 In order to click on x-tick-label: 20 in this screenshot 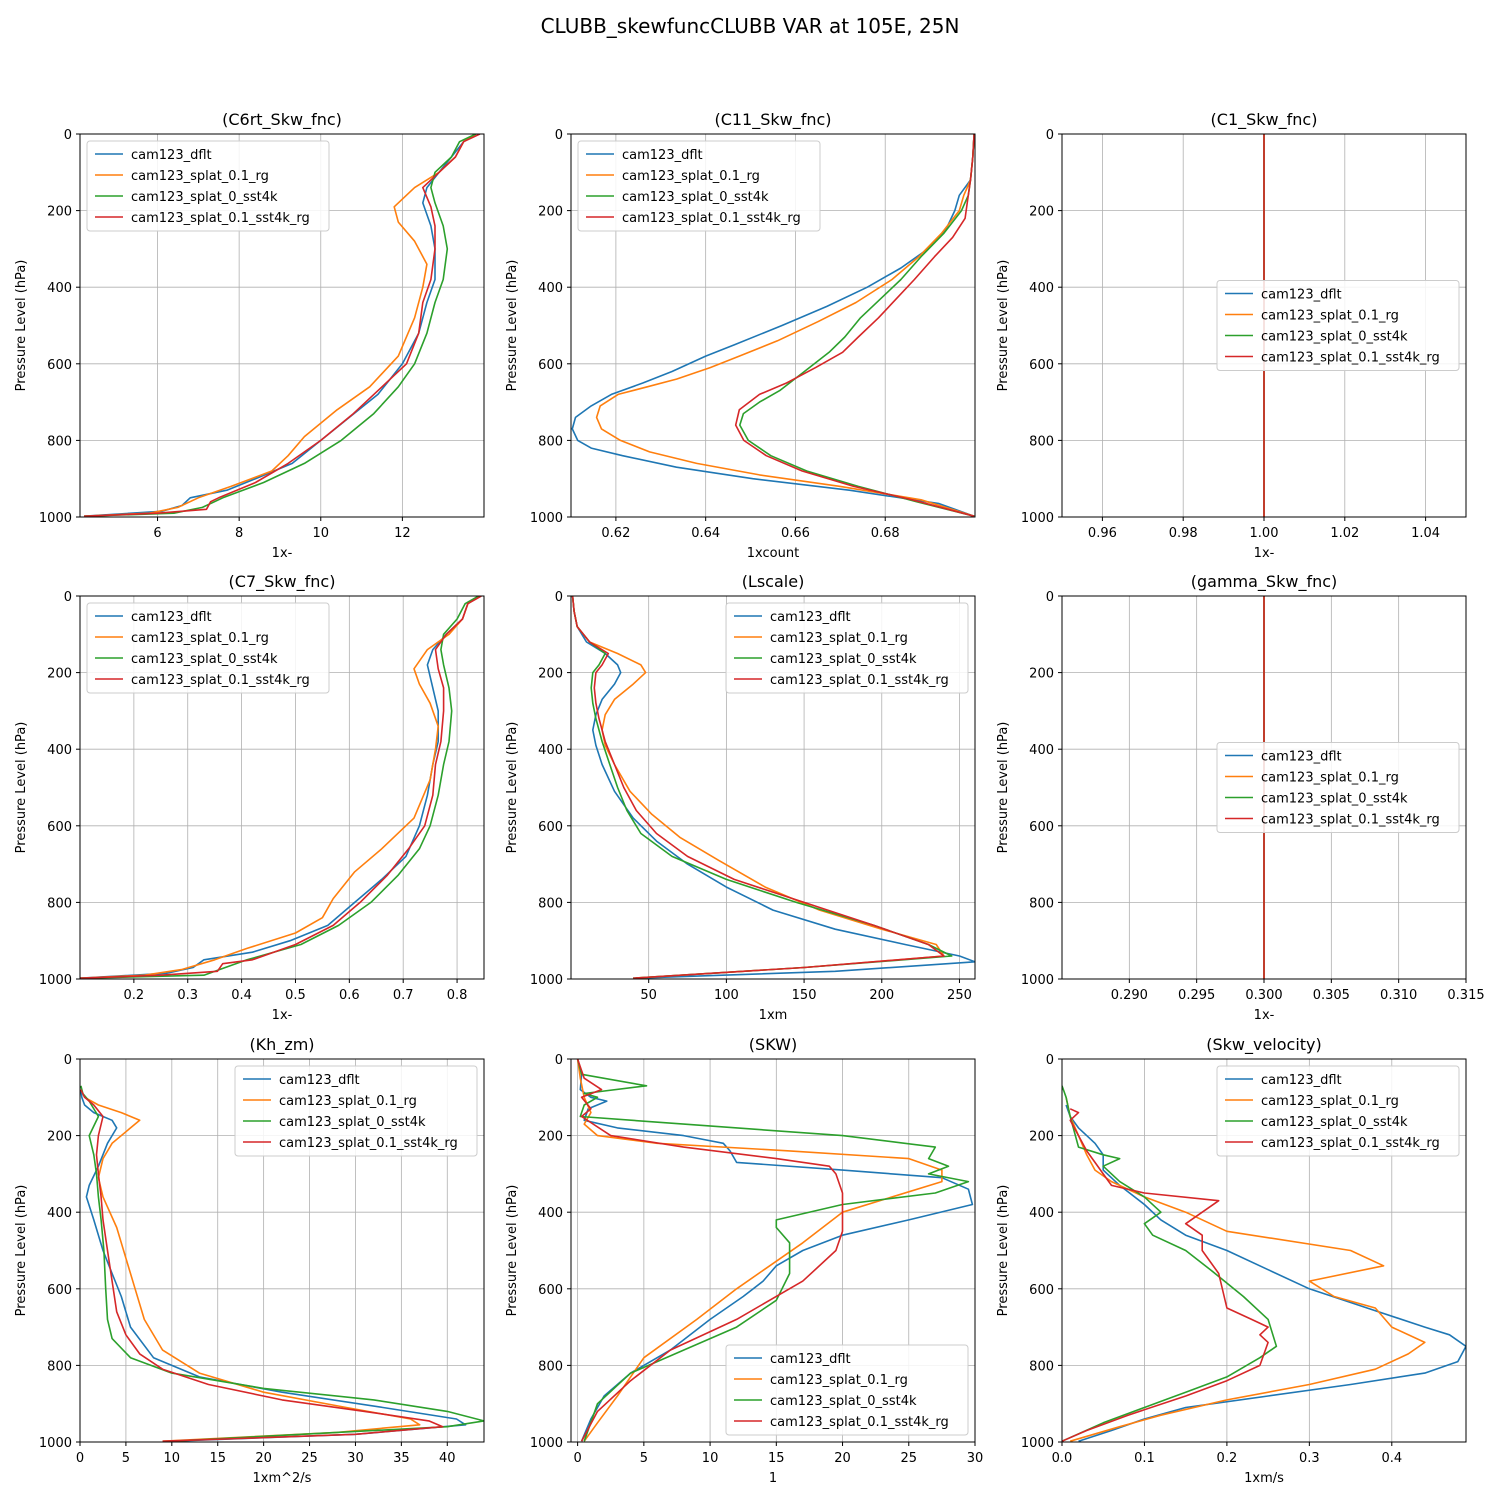, I will do `click(842, 1458)`.